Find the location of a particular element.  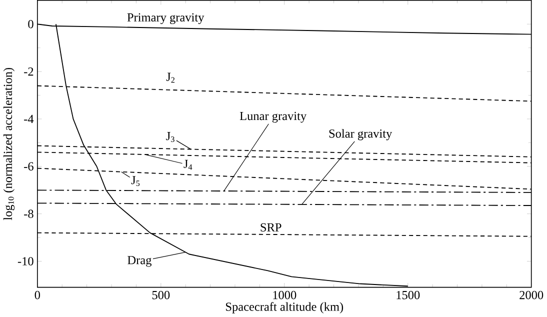

annotation: J$_{2}$ is located at coordinates (170, 77).